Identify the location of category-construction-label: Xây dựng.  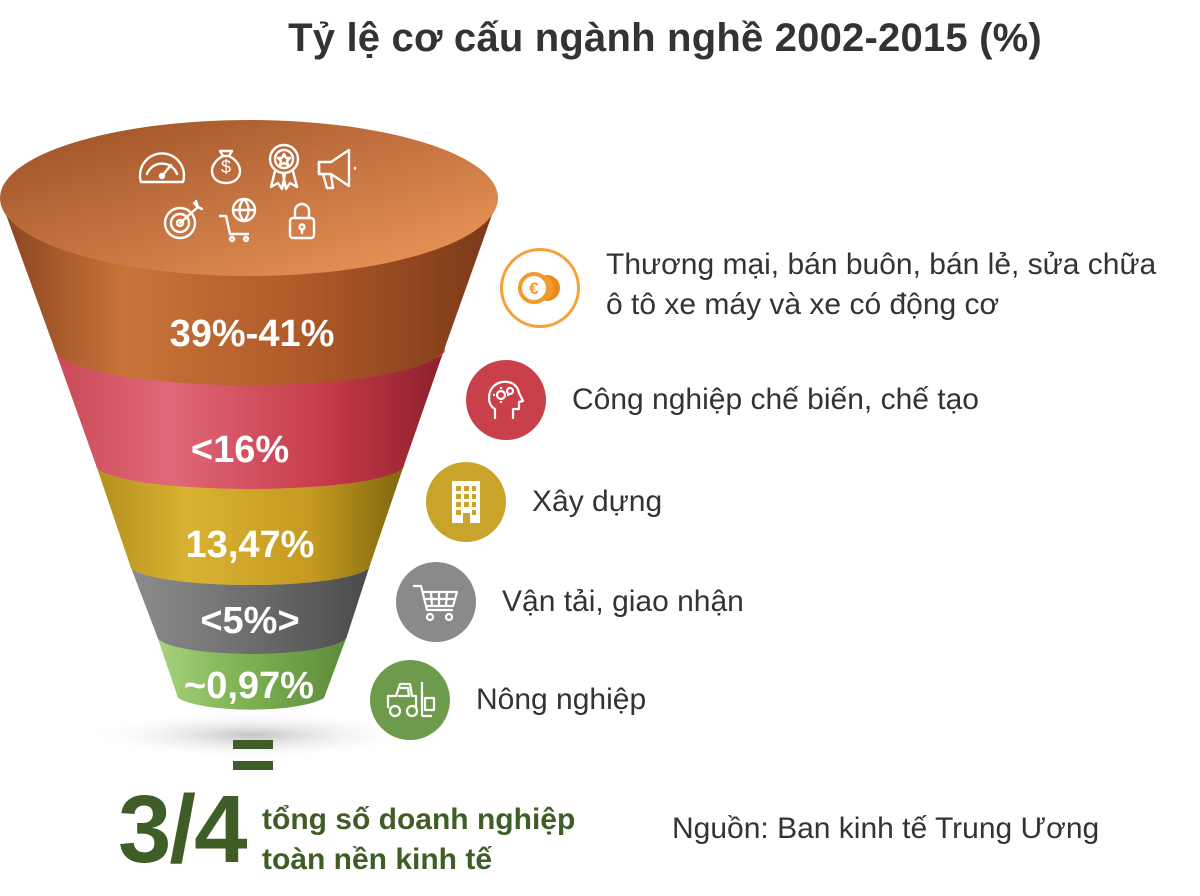
(597, 501).